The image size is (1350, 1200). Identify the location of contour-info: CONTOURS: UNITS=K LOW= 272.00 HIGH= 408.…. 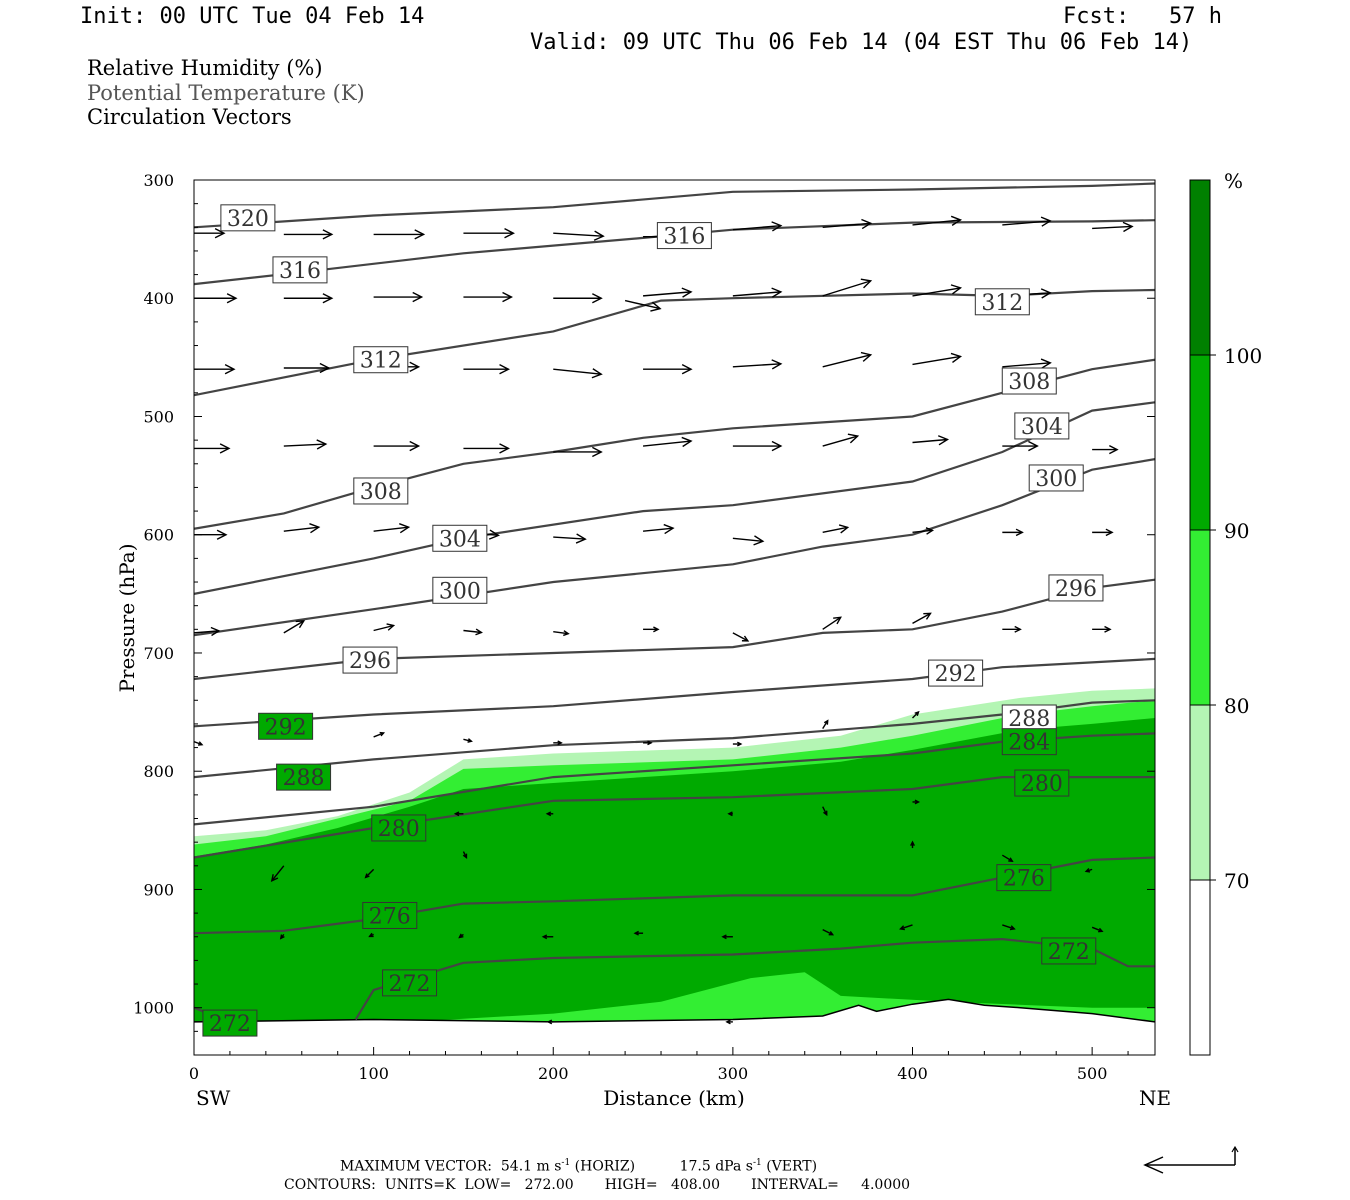
(597, 1185).